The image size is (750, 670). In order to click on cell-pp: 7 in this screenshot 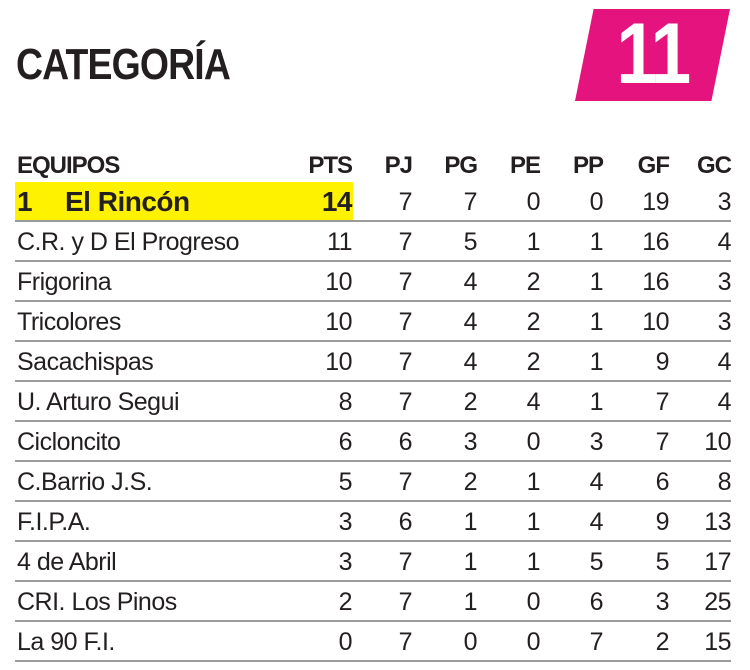, I will do `click(596, 642)`.